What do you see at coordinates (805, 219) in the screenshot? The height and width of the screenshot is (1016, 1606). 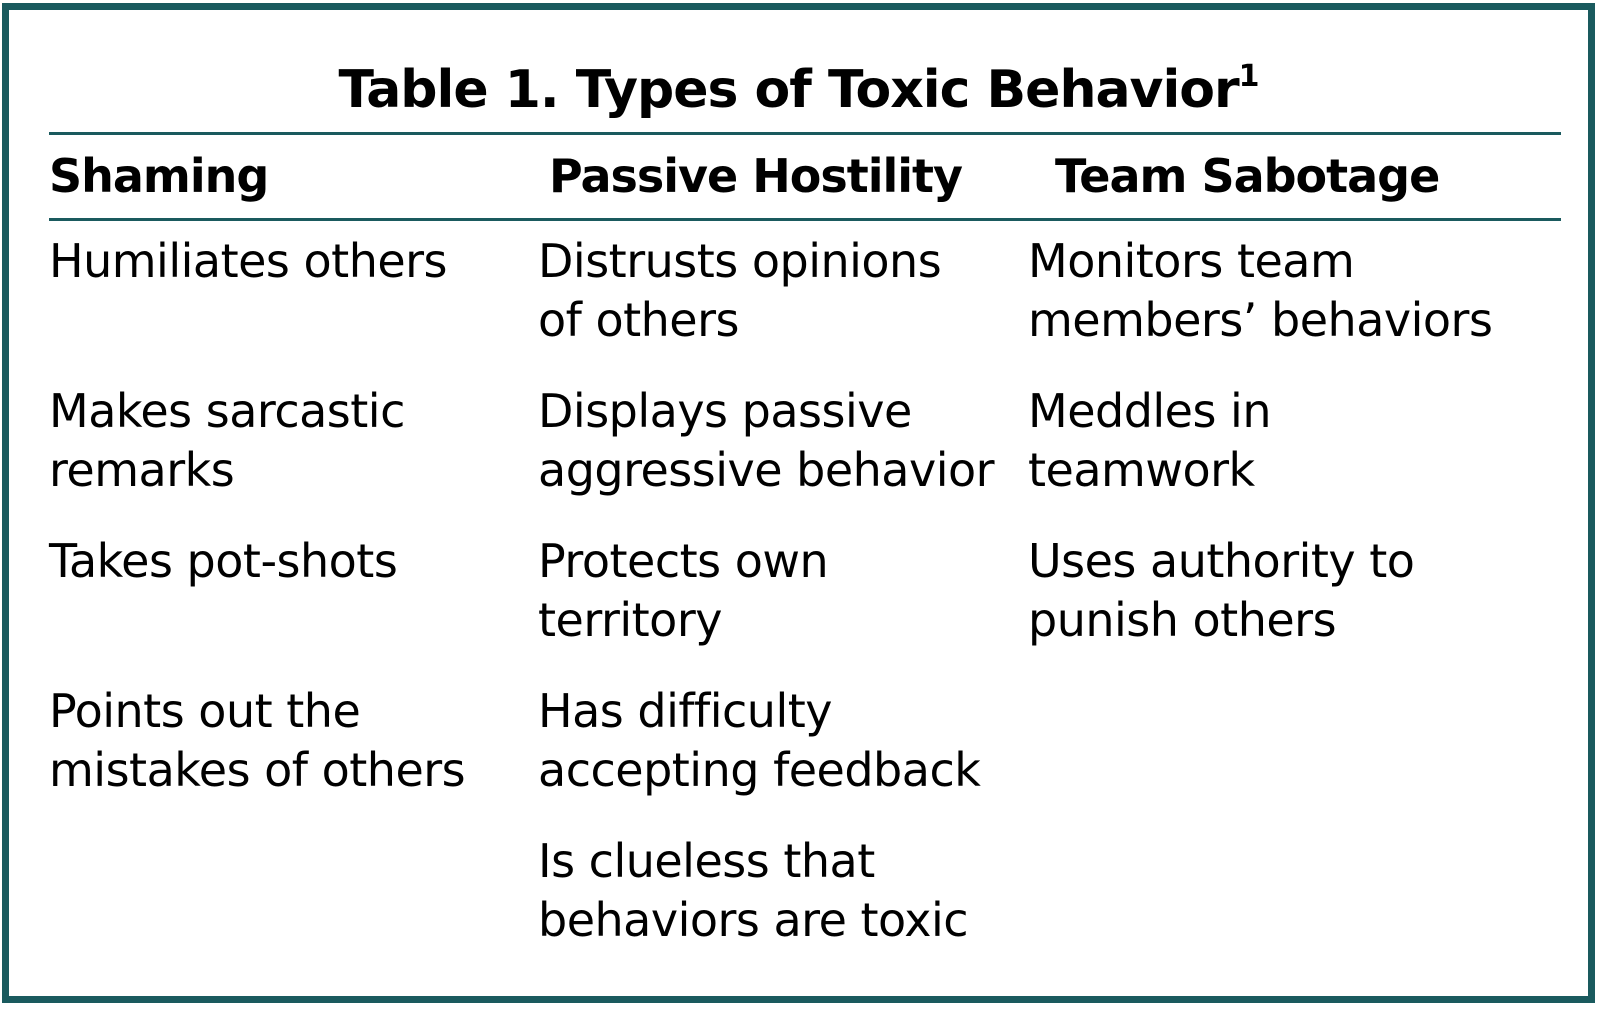 I see `header-bottom-rule` at bounding box center [805, 219].